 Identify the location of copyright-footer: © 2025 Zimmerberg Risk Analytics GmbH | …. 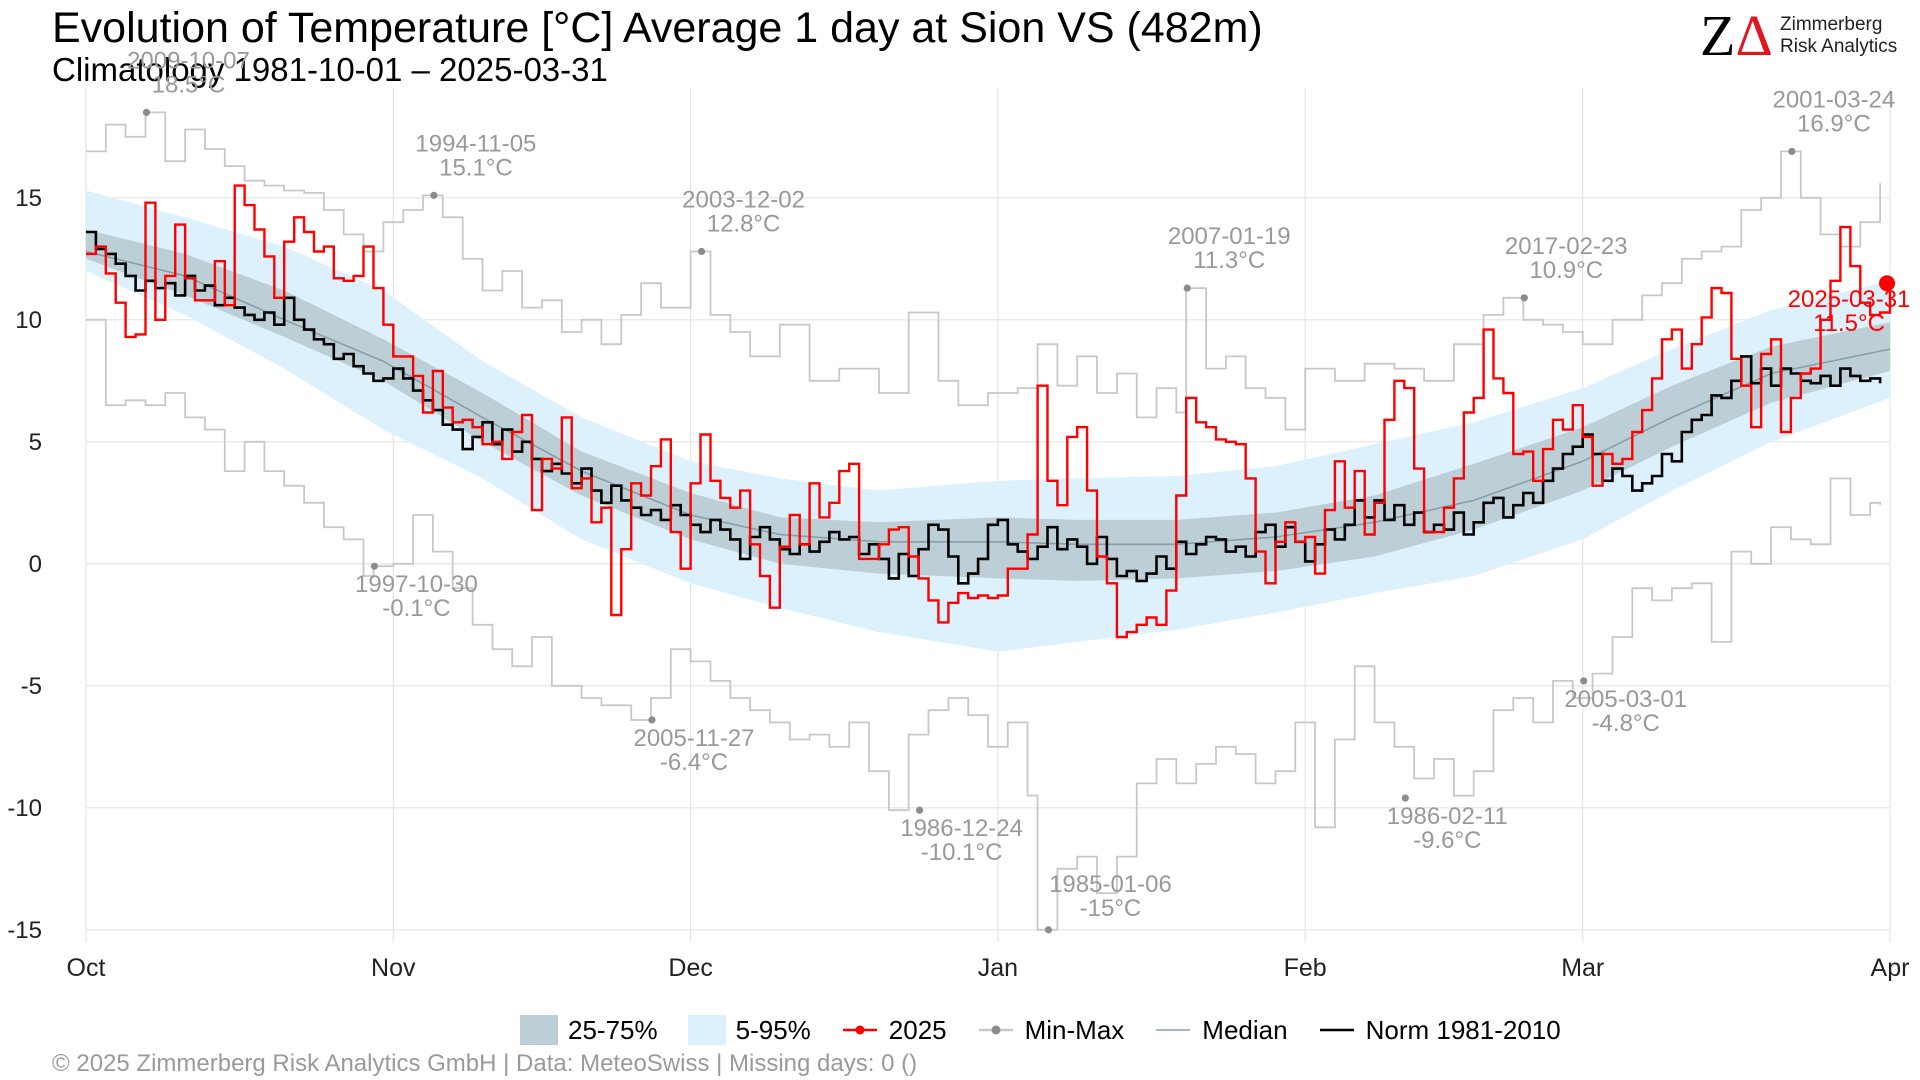
(485, 1063).